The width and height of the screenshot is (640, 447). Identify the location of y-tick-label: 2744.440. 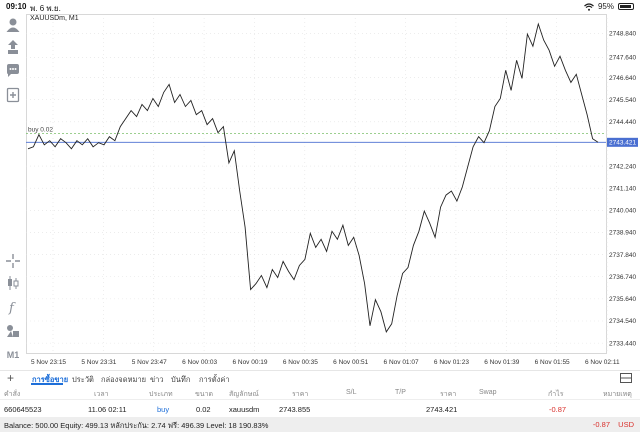
(622, 122).